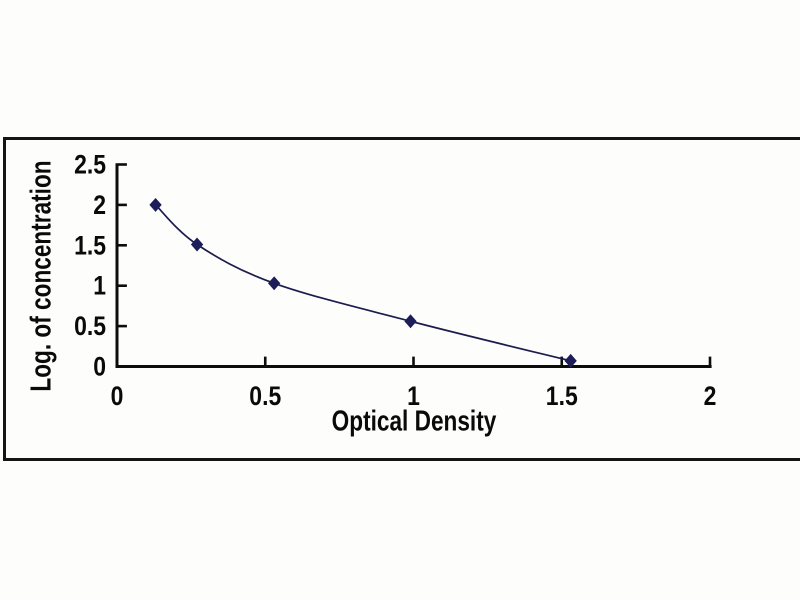  Describe the element at coordinates (99, 286) in the screenshot. I see `y-tick-label: 1` at that location.